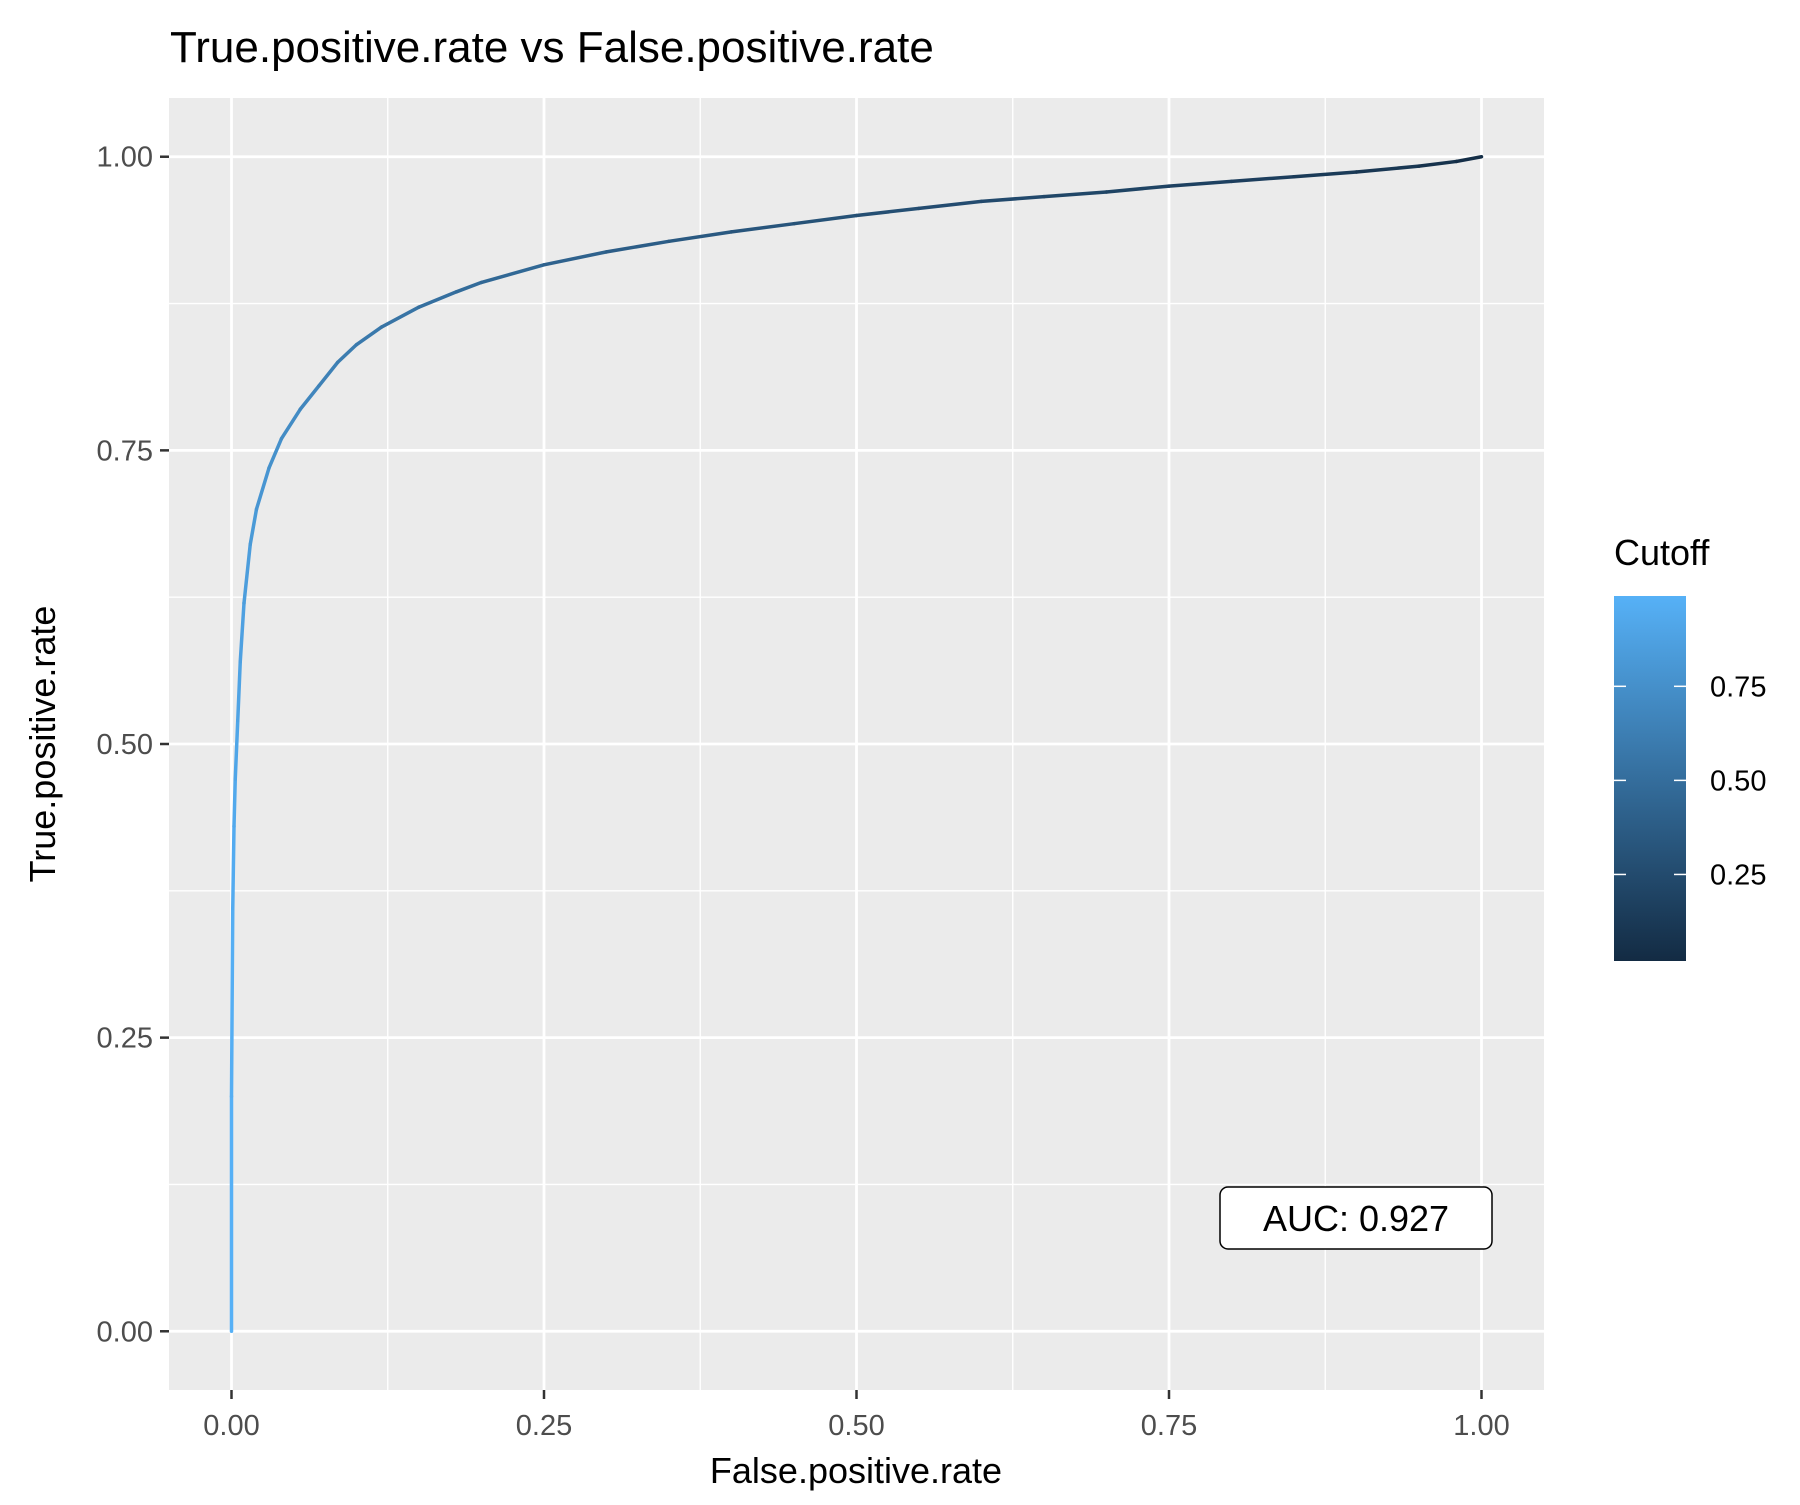  Describe the element at coordinates (1738, 687) in the screenshot. I see `legend-tick-label: 0.75` at that location.